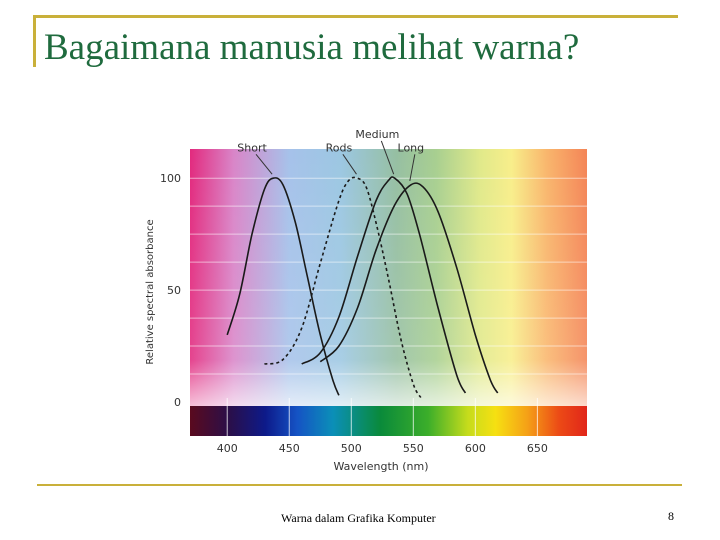  What do you see at coordinates (412, 167) in the screenshot?
I see `long-leader-line` at bounding box center [412, 167].